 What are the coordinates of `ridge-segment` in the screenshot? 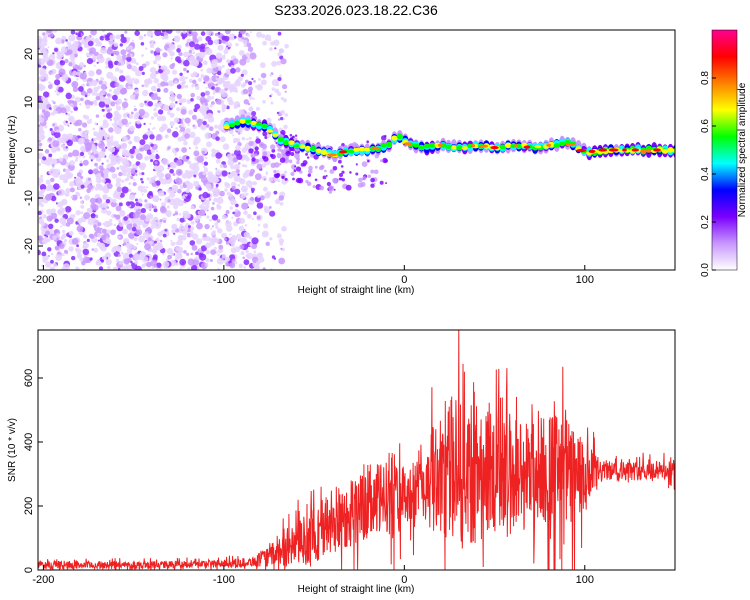 It's located at (275, 135).